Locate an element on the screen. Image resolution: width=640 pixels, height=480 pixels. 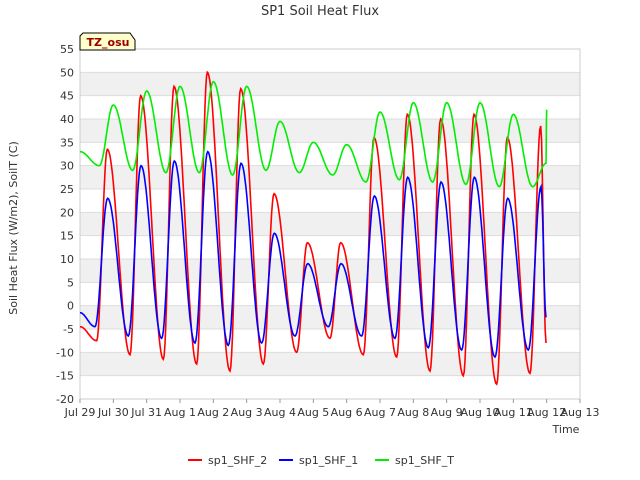
x-tick-label: Aug 3 is located at coordinates (247, 412).